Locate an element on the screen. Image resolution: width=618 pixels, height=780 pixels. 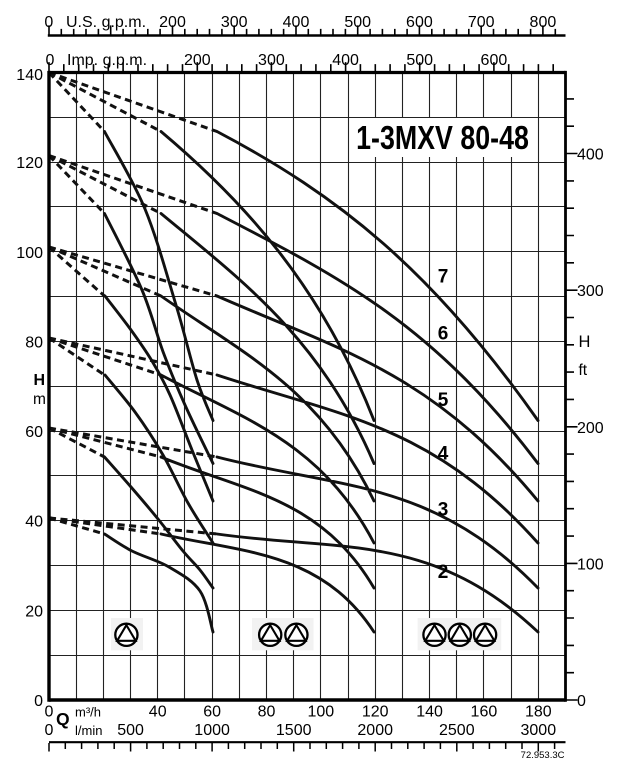
svg-text: 1-3MXV 80-48 is located at coordinates (442, 138).